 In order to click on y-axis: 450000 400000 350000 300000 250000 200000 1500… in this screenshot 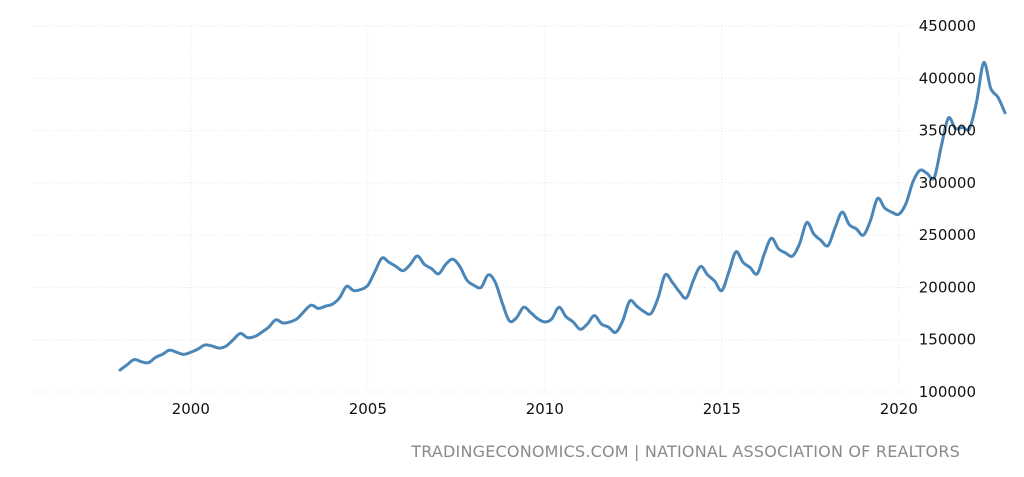, I will do `click(947, 209)`.